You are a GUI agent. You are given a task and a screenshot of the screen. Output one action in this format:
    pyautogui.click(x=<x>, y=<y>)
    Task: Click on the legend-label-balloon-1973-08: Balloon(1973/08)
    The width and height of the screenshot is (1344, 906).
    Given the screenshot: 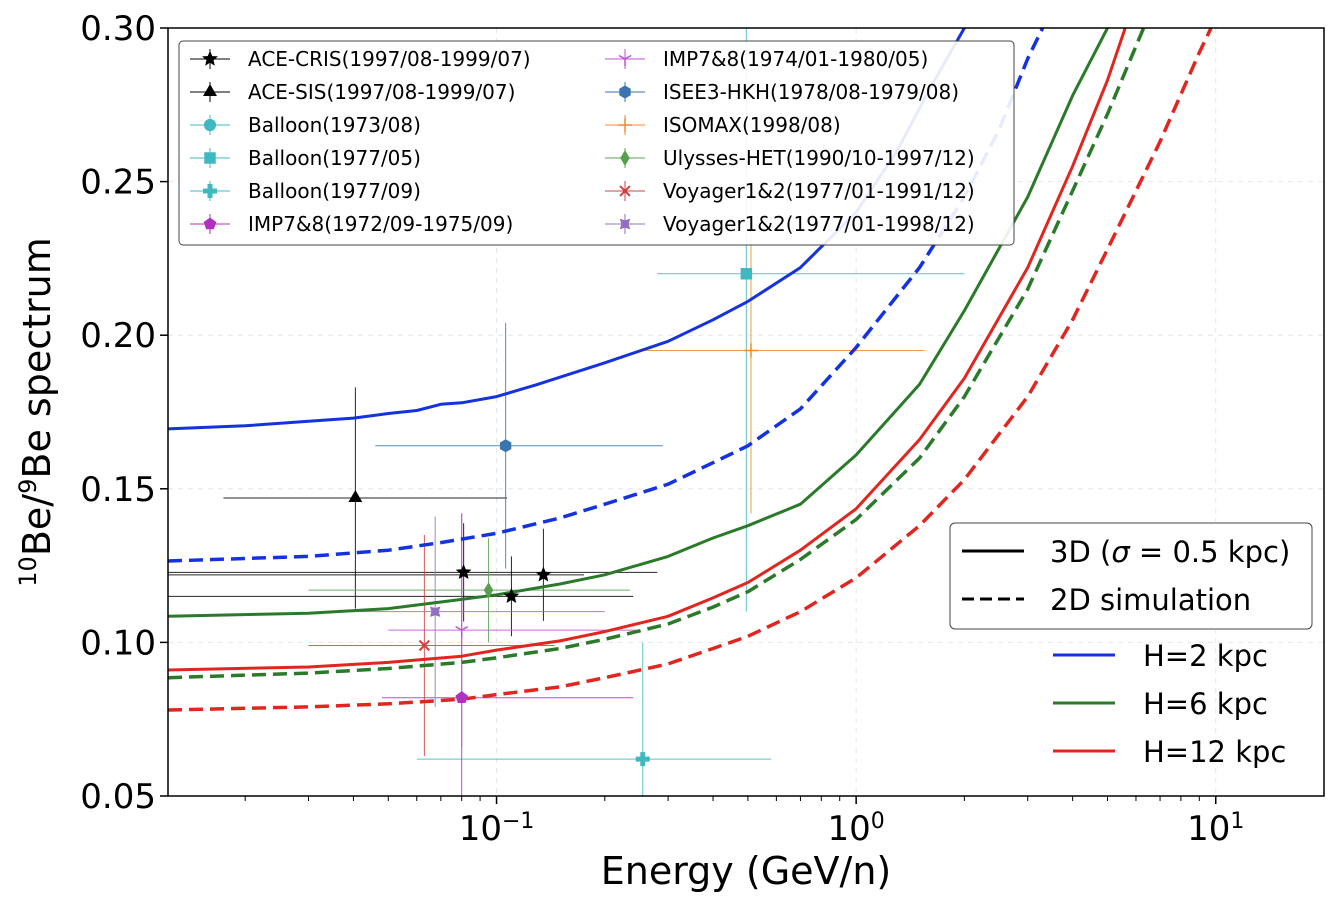 What is the action you would take?
    pyautogui.click(x=334, y=125)
    